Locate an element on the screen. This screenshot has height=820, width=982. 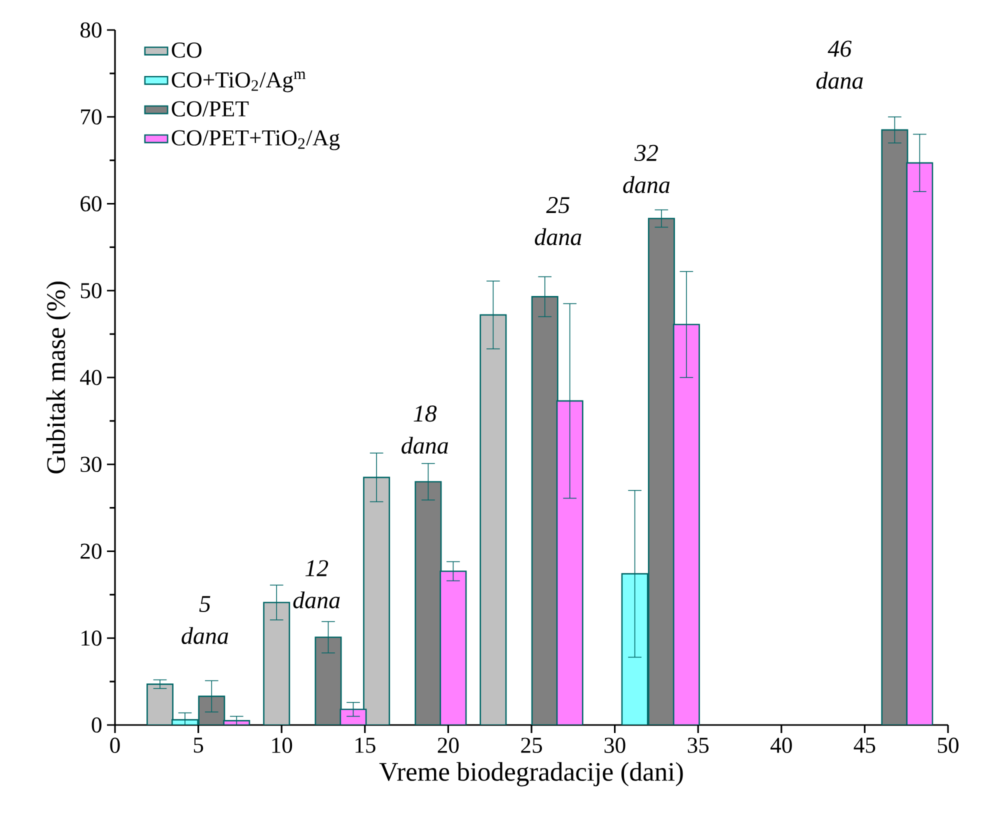
annotation: 12 dana is located at coordinates (316, 584).